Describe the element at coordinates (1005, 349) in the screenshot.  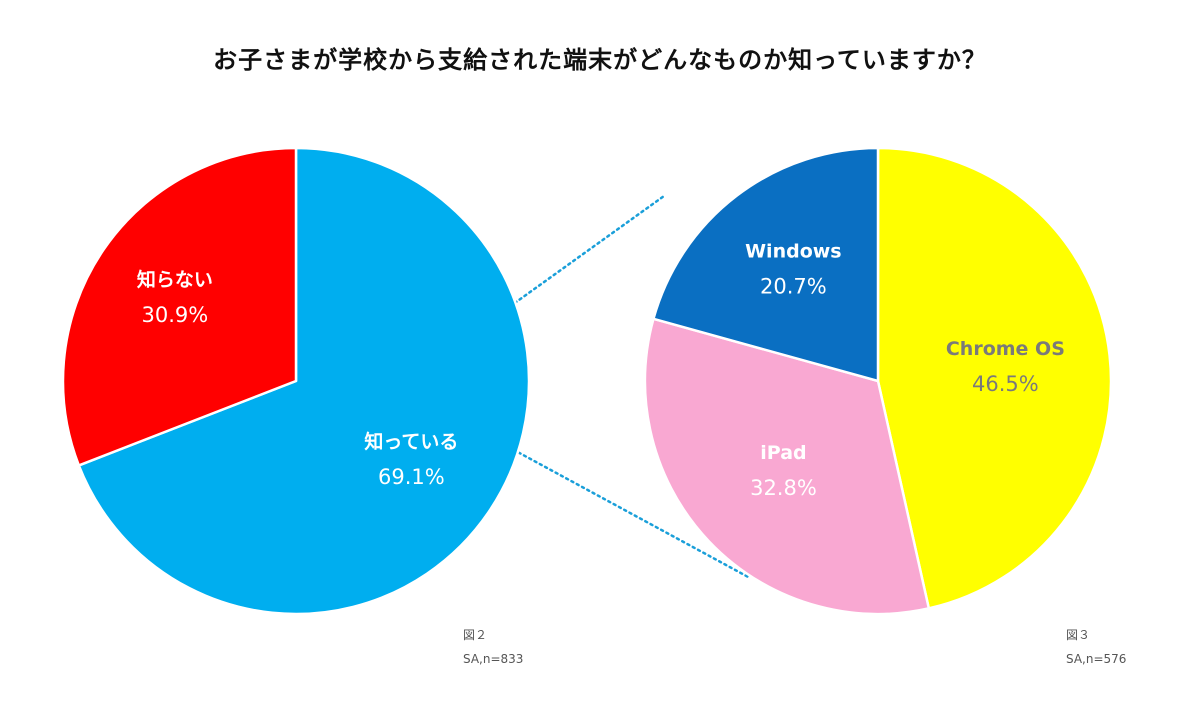
I see `slice-label: Chrome OS` at that location.